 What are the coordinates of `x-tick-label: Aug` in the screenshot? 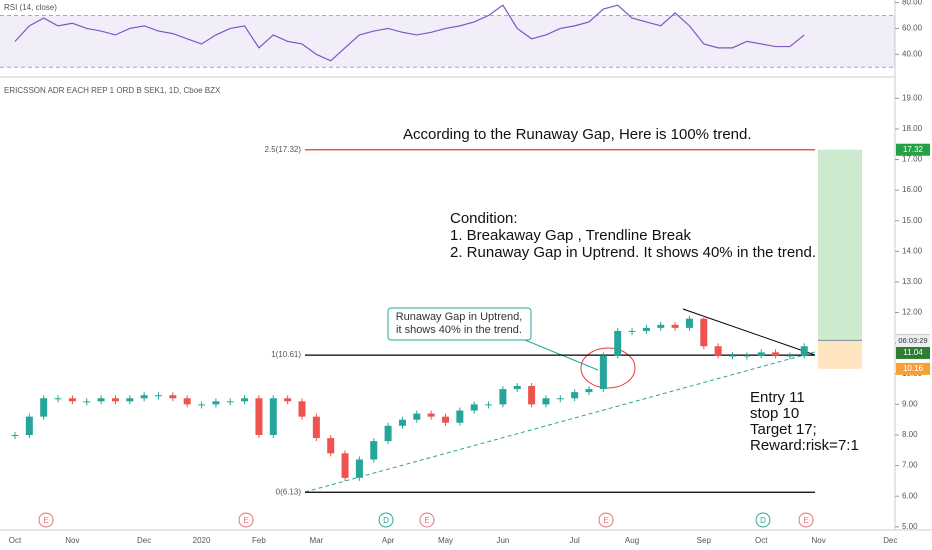 It's located at (632, 540).